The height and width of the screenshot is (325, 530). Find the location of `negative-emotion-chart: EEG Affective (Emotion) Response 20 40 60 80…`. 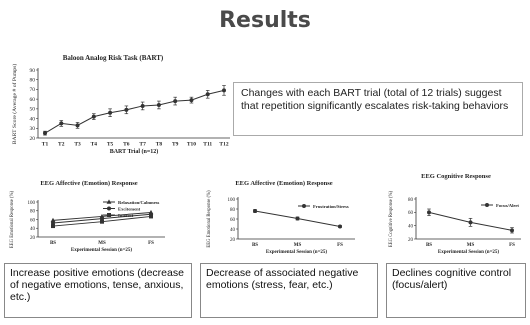

negative-emotion-chart: EEG Affective (Emotion) Response 20 40 60 80… is located at coordinates (281, 217).